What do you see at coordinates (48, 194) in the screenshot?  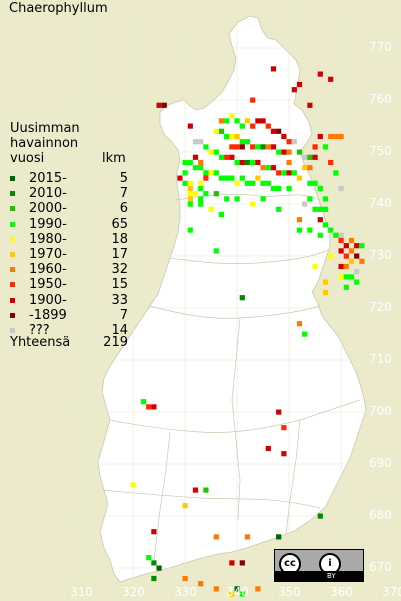 I see `legend-label: 2010-` at bounding box center [48, 194].